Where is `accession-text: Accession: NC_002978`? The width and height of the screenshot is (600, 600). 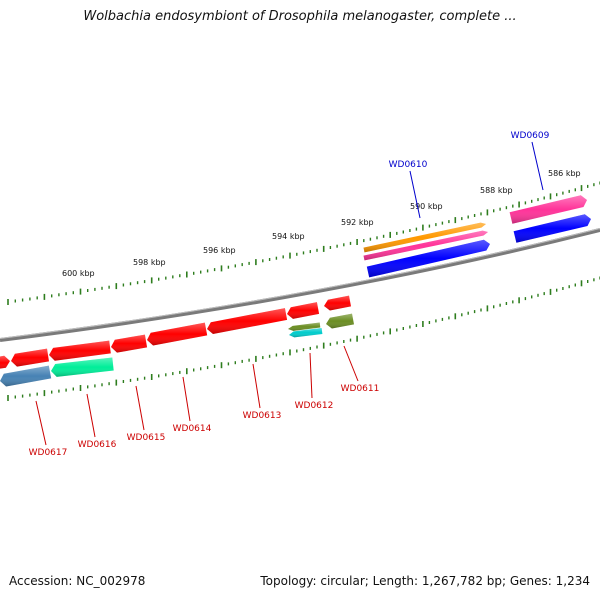 accession-text: Accession: NC_002978 is located at coordinates (77, 581).